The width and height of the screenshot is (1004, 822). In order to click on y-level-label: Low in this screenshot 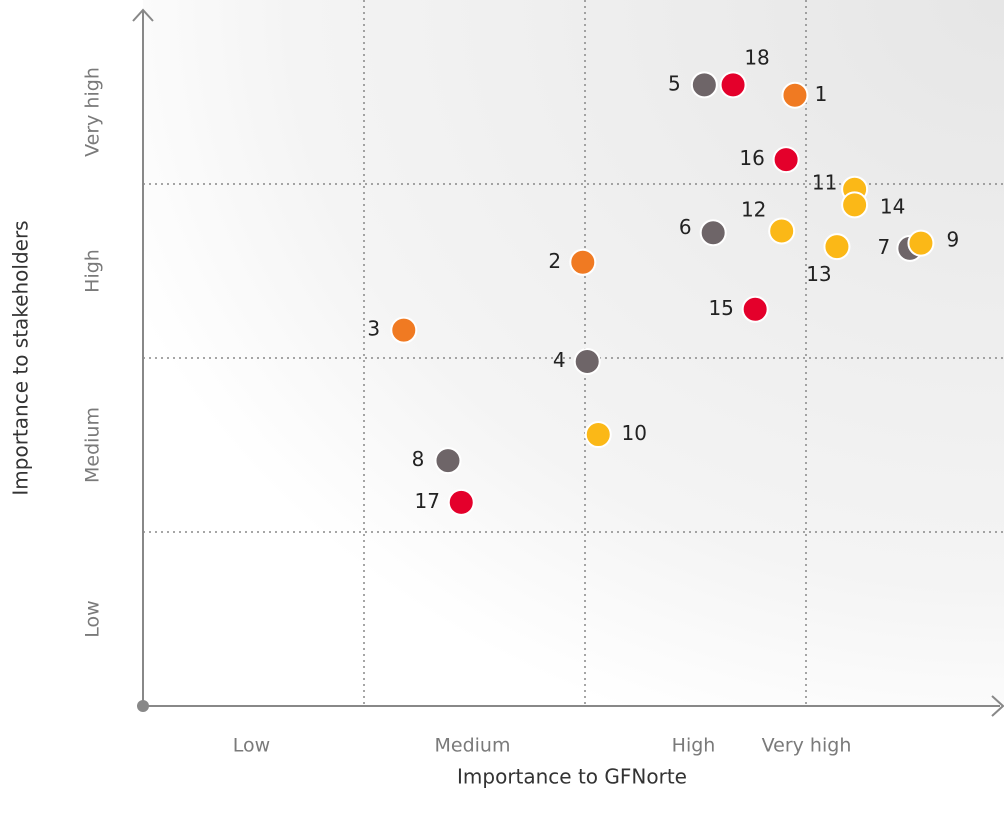, I will do `click(93, 618)`.